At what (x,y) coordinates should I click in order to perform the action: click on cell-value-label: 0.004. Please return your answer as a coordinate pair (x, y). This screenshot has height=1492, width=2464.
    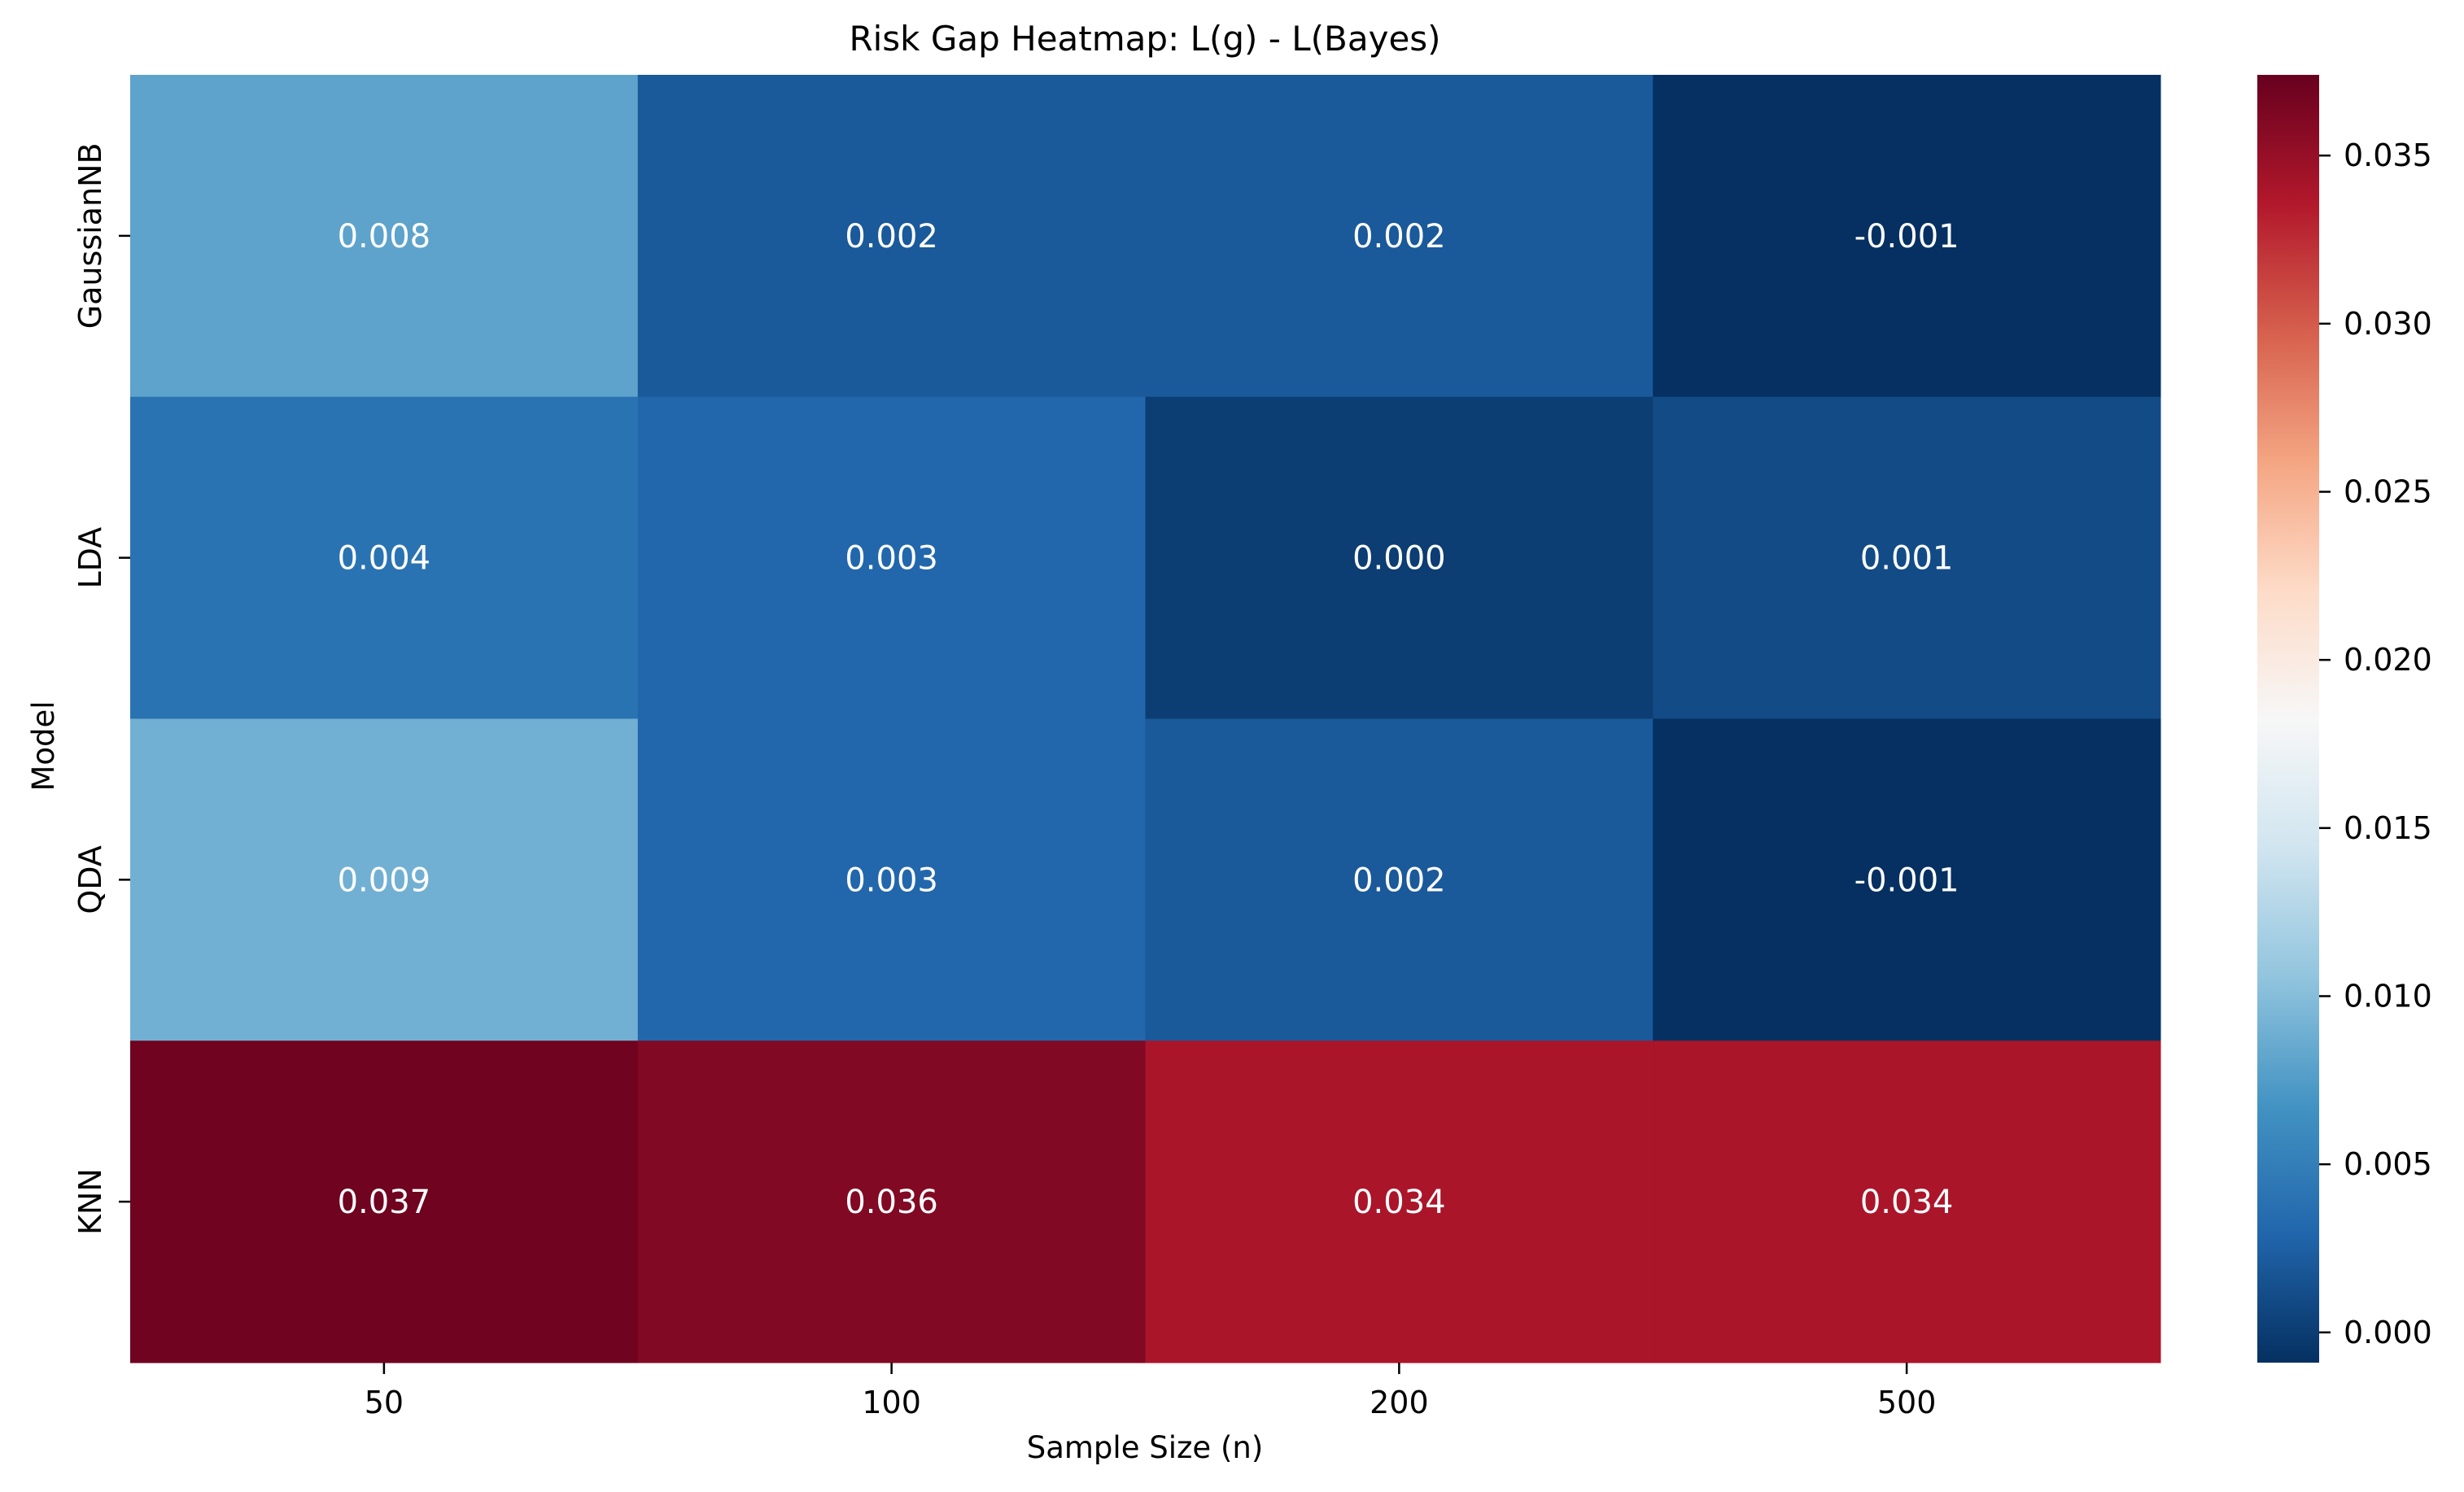
    Looking at the image, I should click on (384, 559).